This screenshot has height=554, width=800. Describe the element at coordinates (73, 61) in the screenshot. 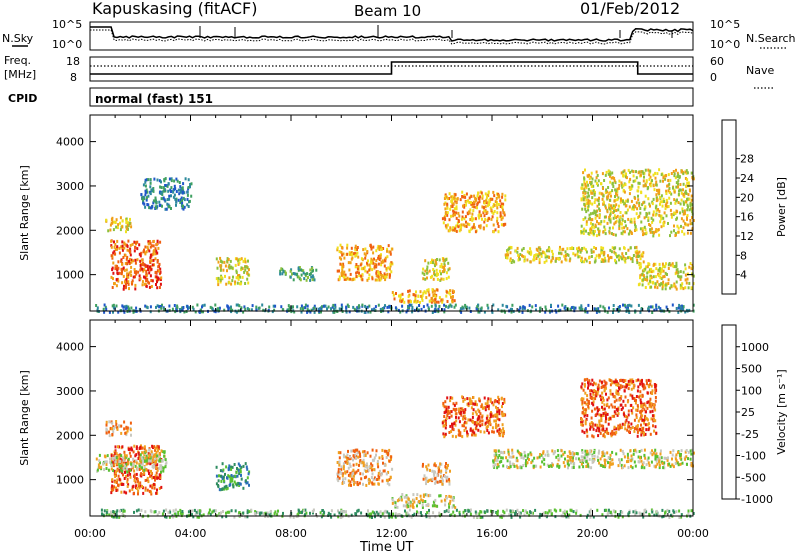

I see `freq-tick-top: 18` at that location.